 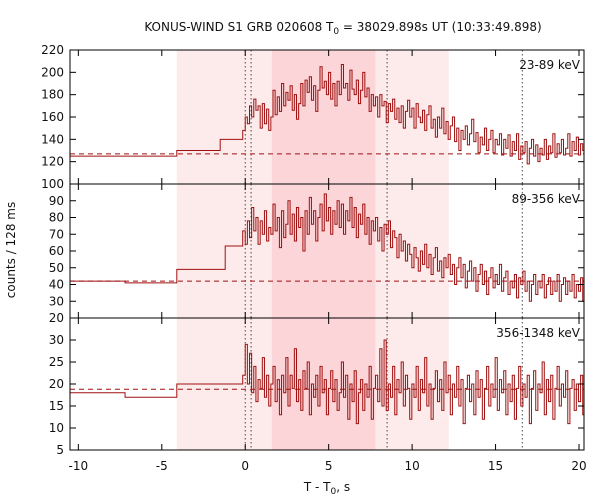 I want to click on x-tick-label-10: 10, so click(x=411, y=466).